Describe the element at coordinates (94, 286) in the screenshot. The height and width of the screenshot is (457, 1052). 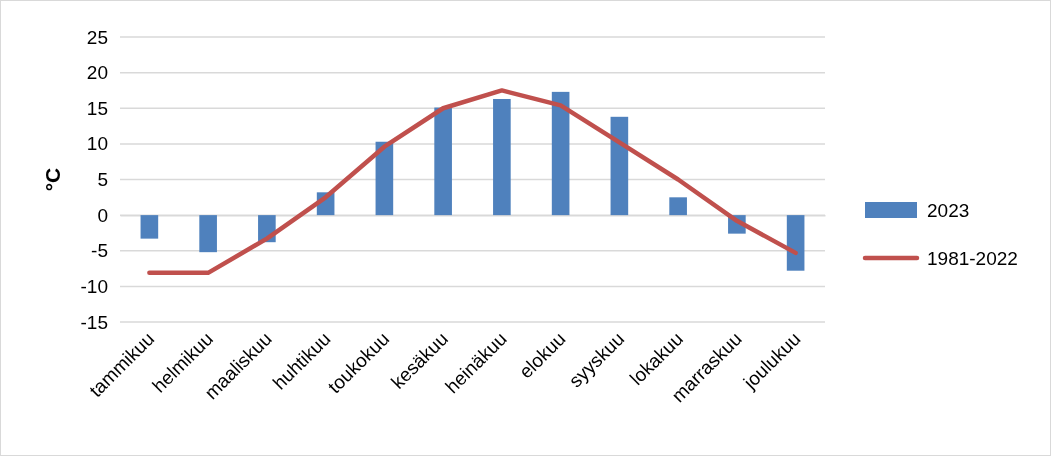
I see `y-tick-label: -10` at that location.